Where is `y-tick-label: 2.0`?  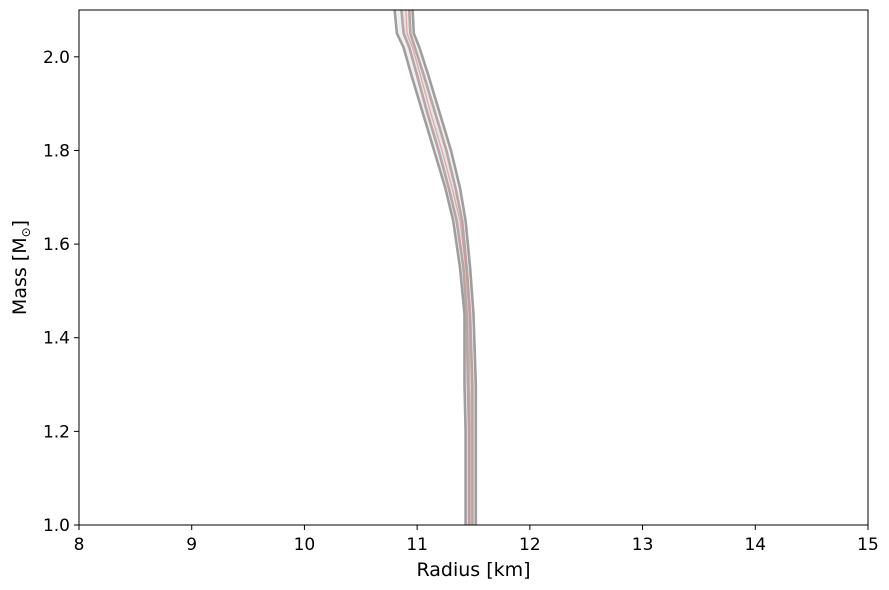
y-tick-label: 2.0 is located at coordinates (56, 58).